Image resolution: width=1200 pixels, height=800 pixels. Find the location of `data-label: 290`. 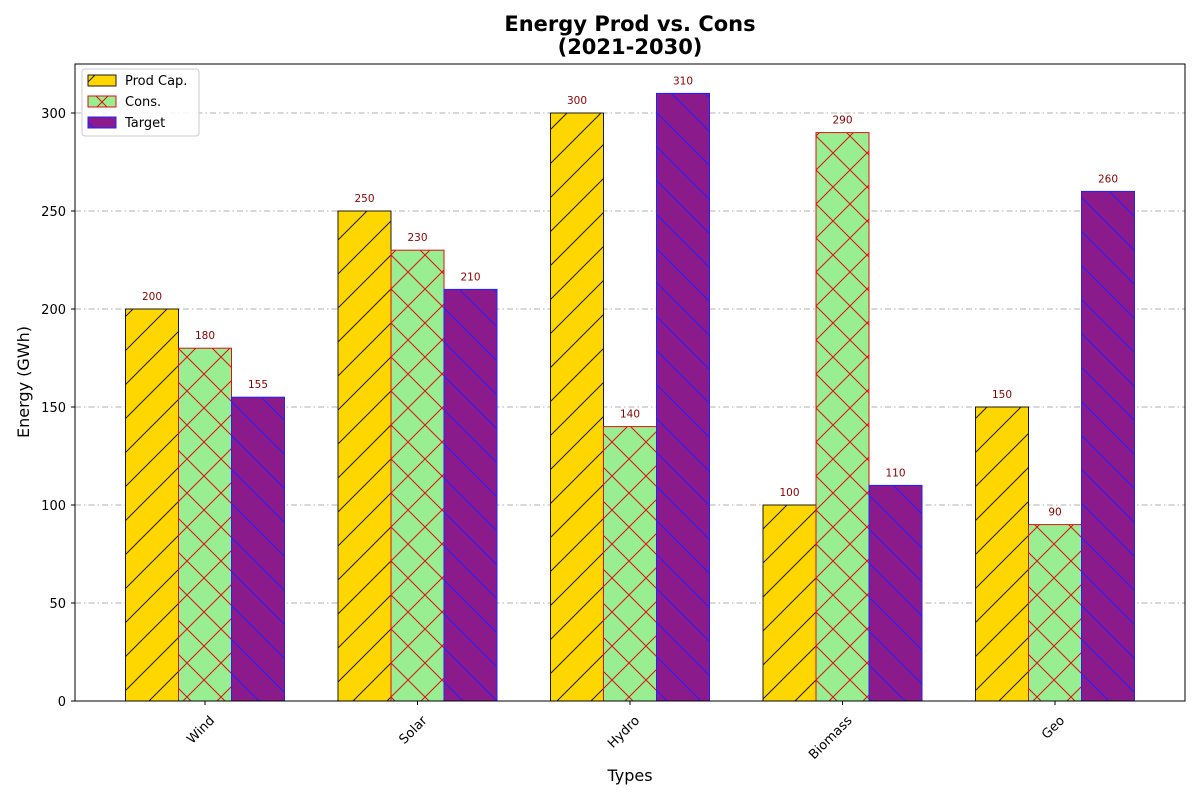

data-label: 290 is located at coordinates (842, 121).